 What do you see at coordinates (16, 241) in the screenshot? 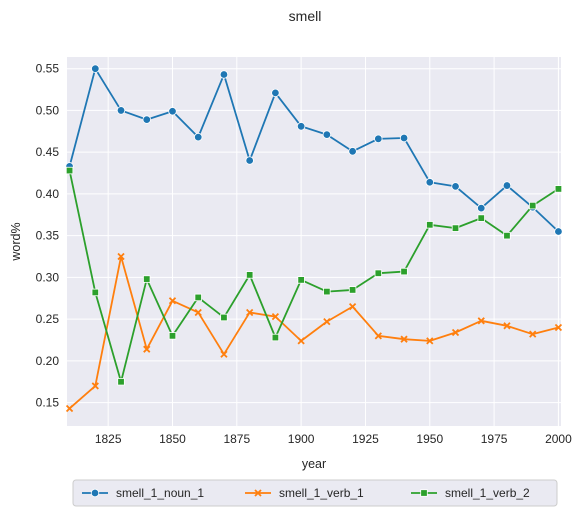
I see `y-axis-label: word%` at bounding box center [16, 241].